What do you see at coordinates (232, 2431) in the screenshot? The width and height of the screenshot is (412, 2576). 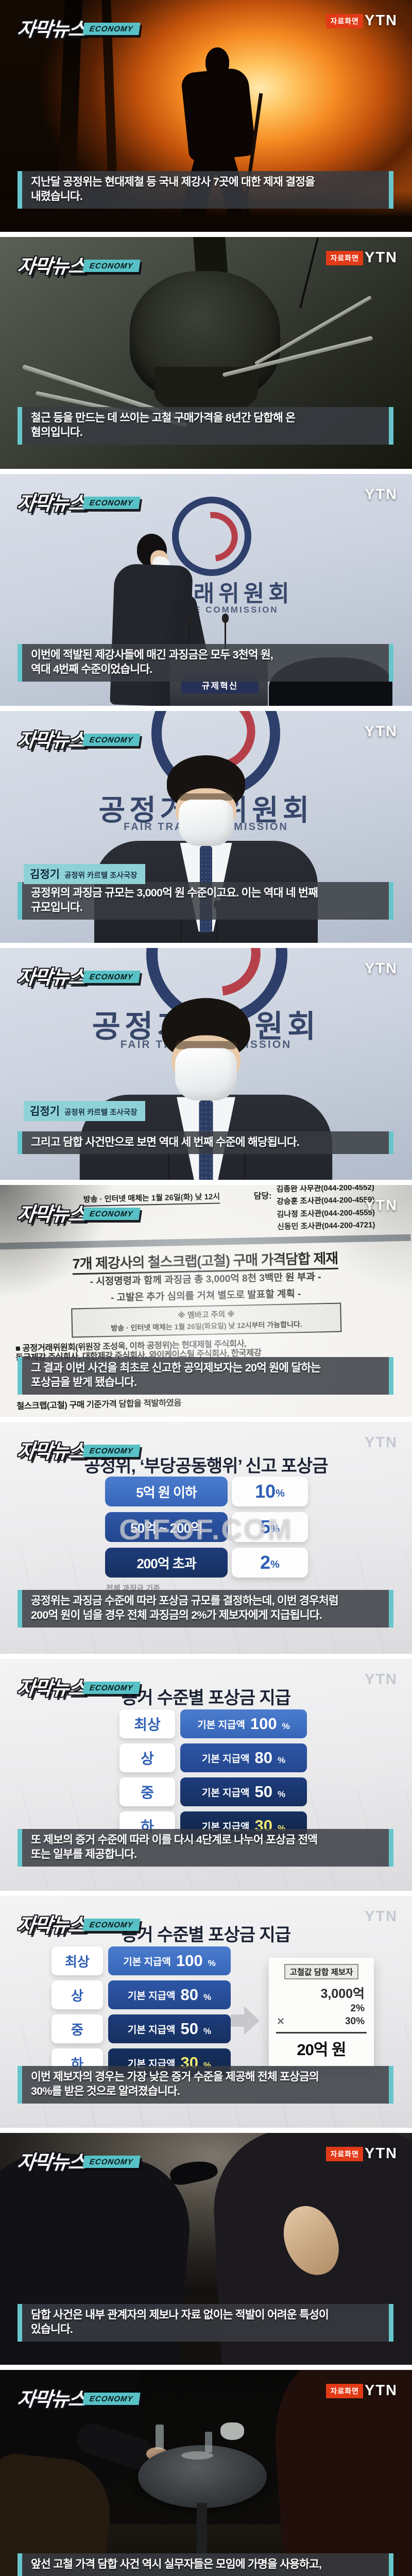 I see `teapot` at bounding box center [232, 2431].